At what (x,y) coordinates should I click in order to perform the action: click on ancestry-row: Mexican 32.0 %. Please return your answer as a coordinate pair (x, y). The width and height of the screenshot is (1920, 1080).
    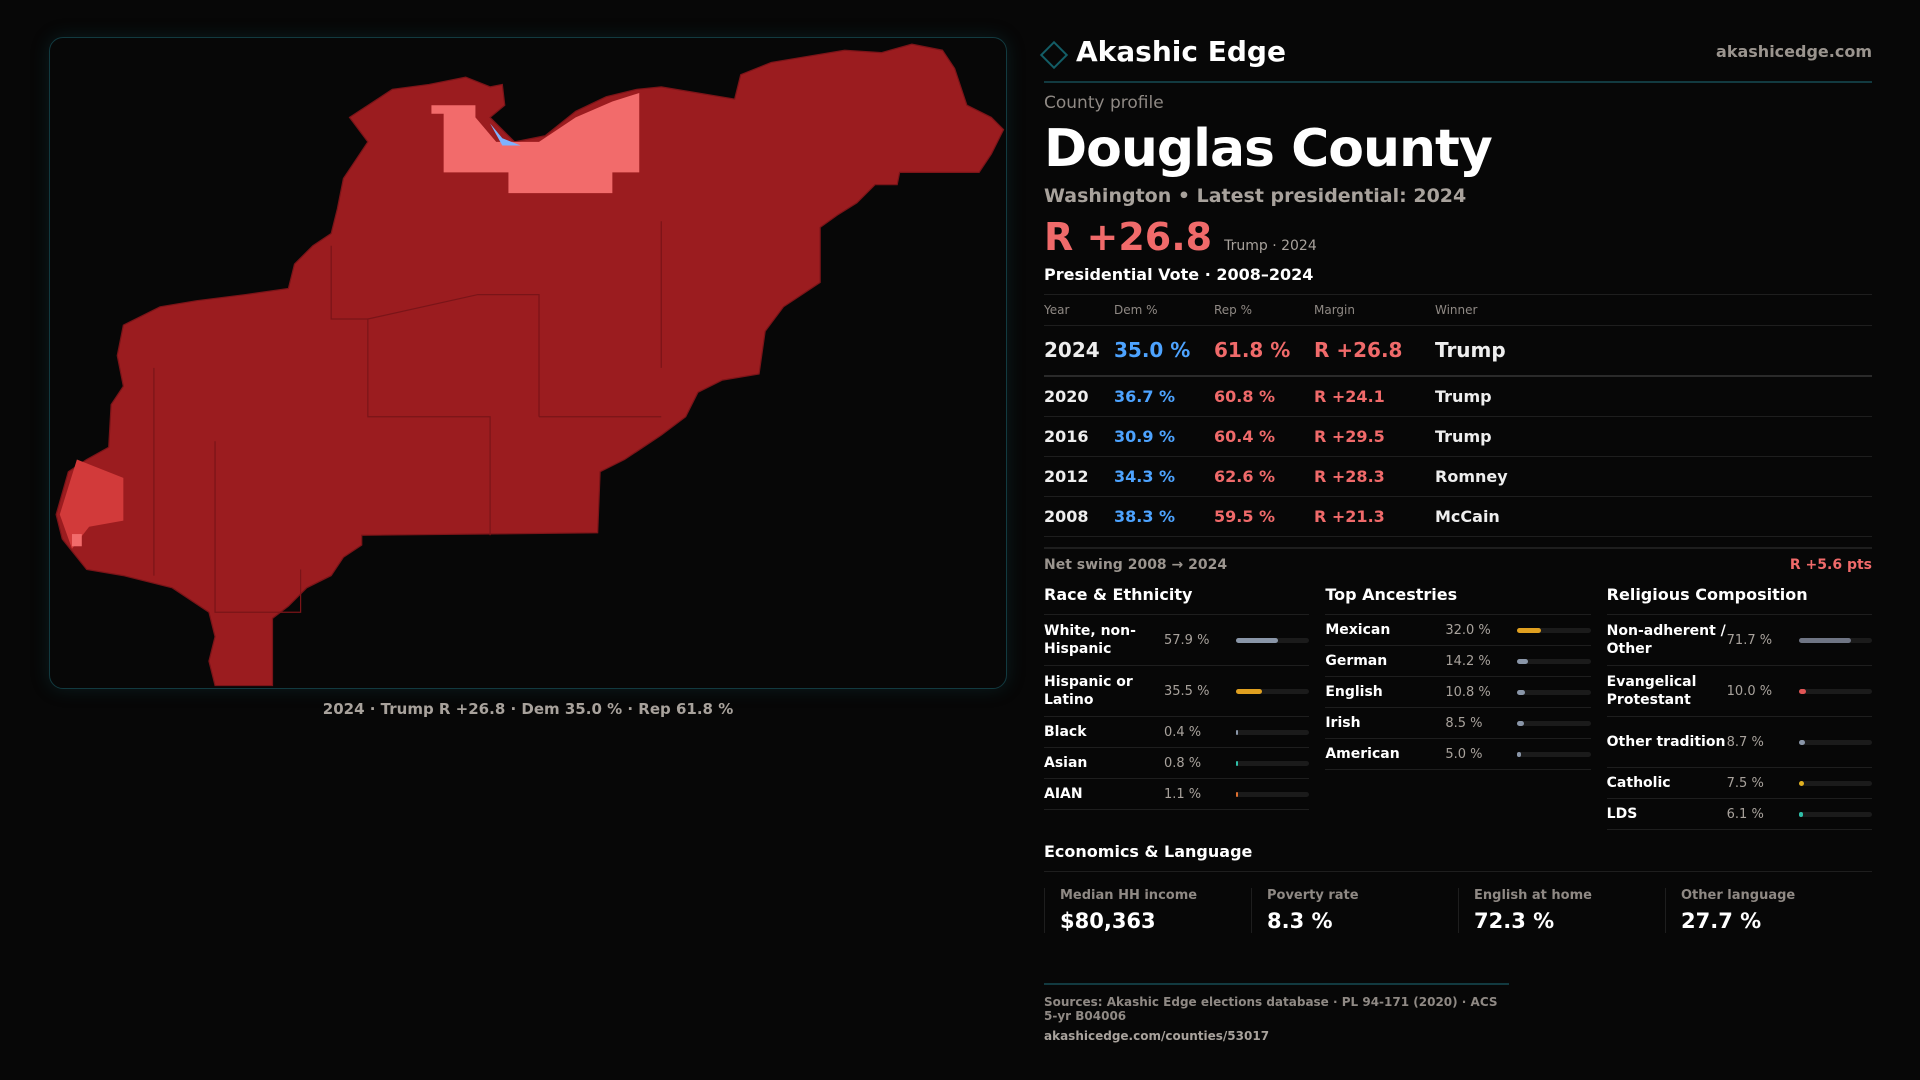
    Looking at the image, I should click on (1458, 630).